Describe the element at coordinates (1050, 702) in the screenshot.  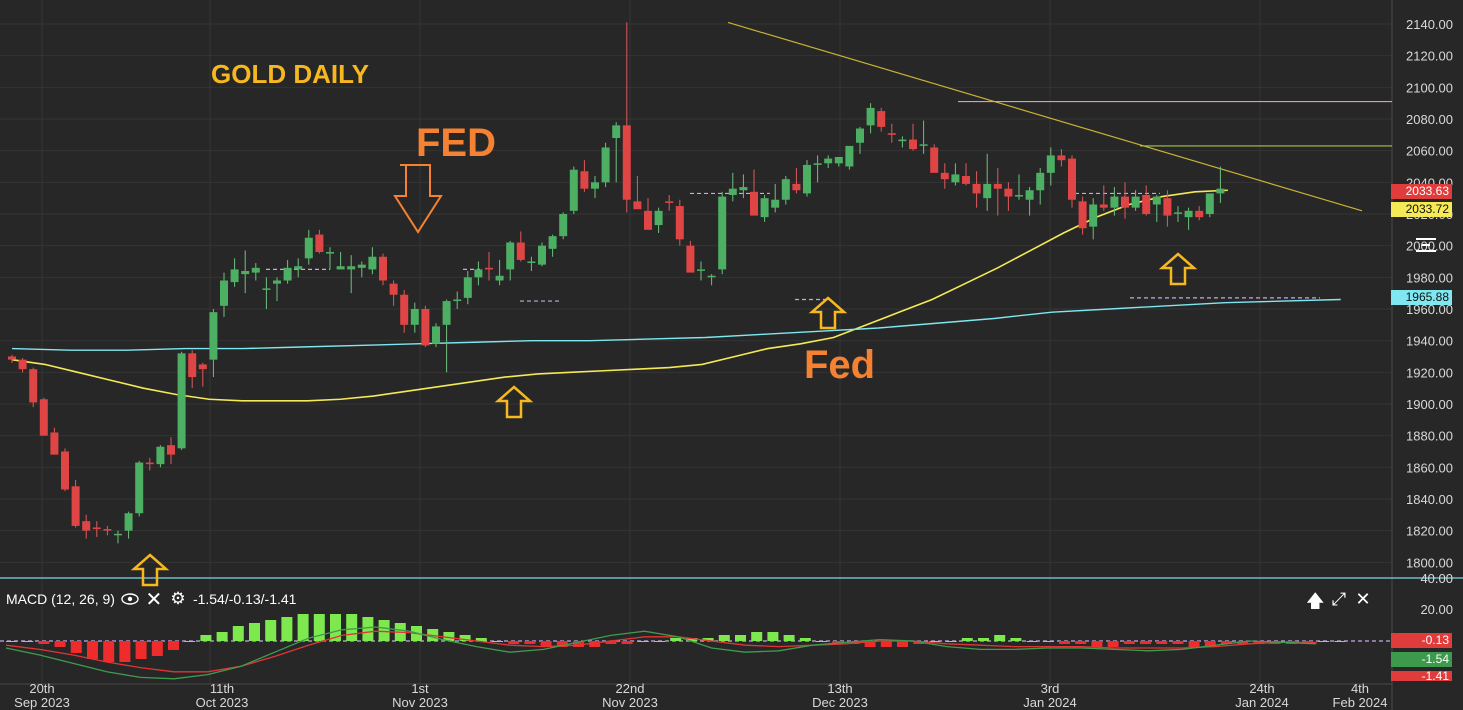
I see `time-tick-month: Jan 2024` at that location.